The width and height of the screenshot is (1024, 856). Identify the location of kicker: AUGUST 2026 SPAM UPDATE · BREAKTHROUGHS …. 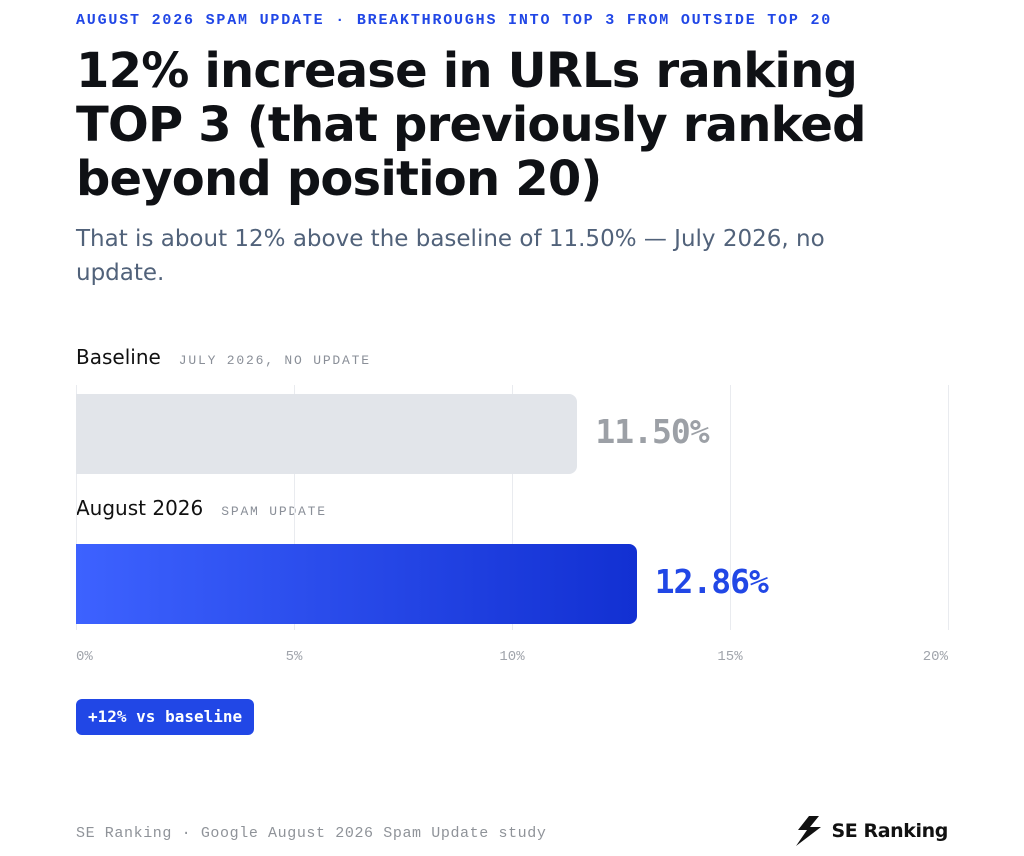
(454, 20).